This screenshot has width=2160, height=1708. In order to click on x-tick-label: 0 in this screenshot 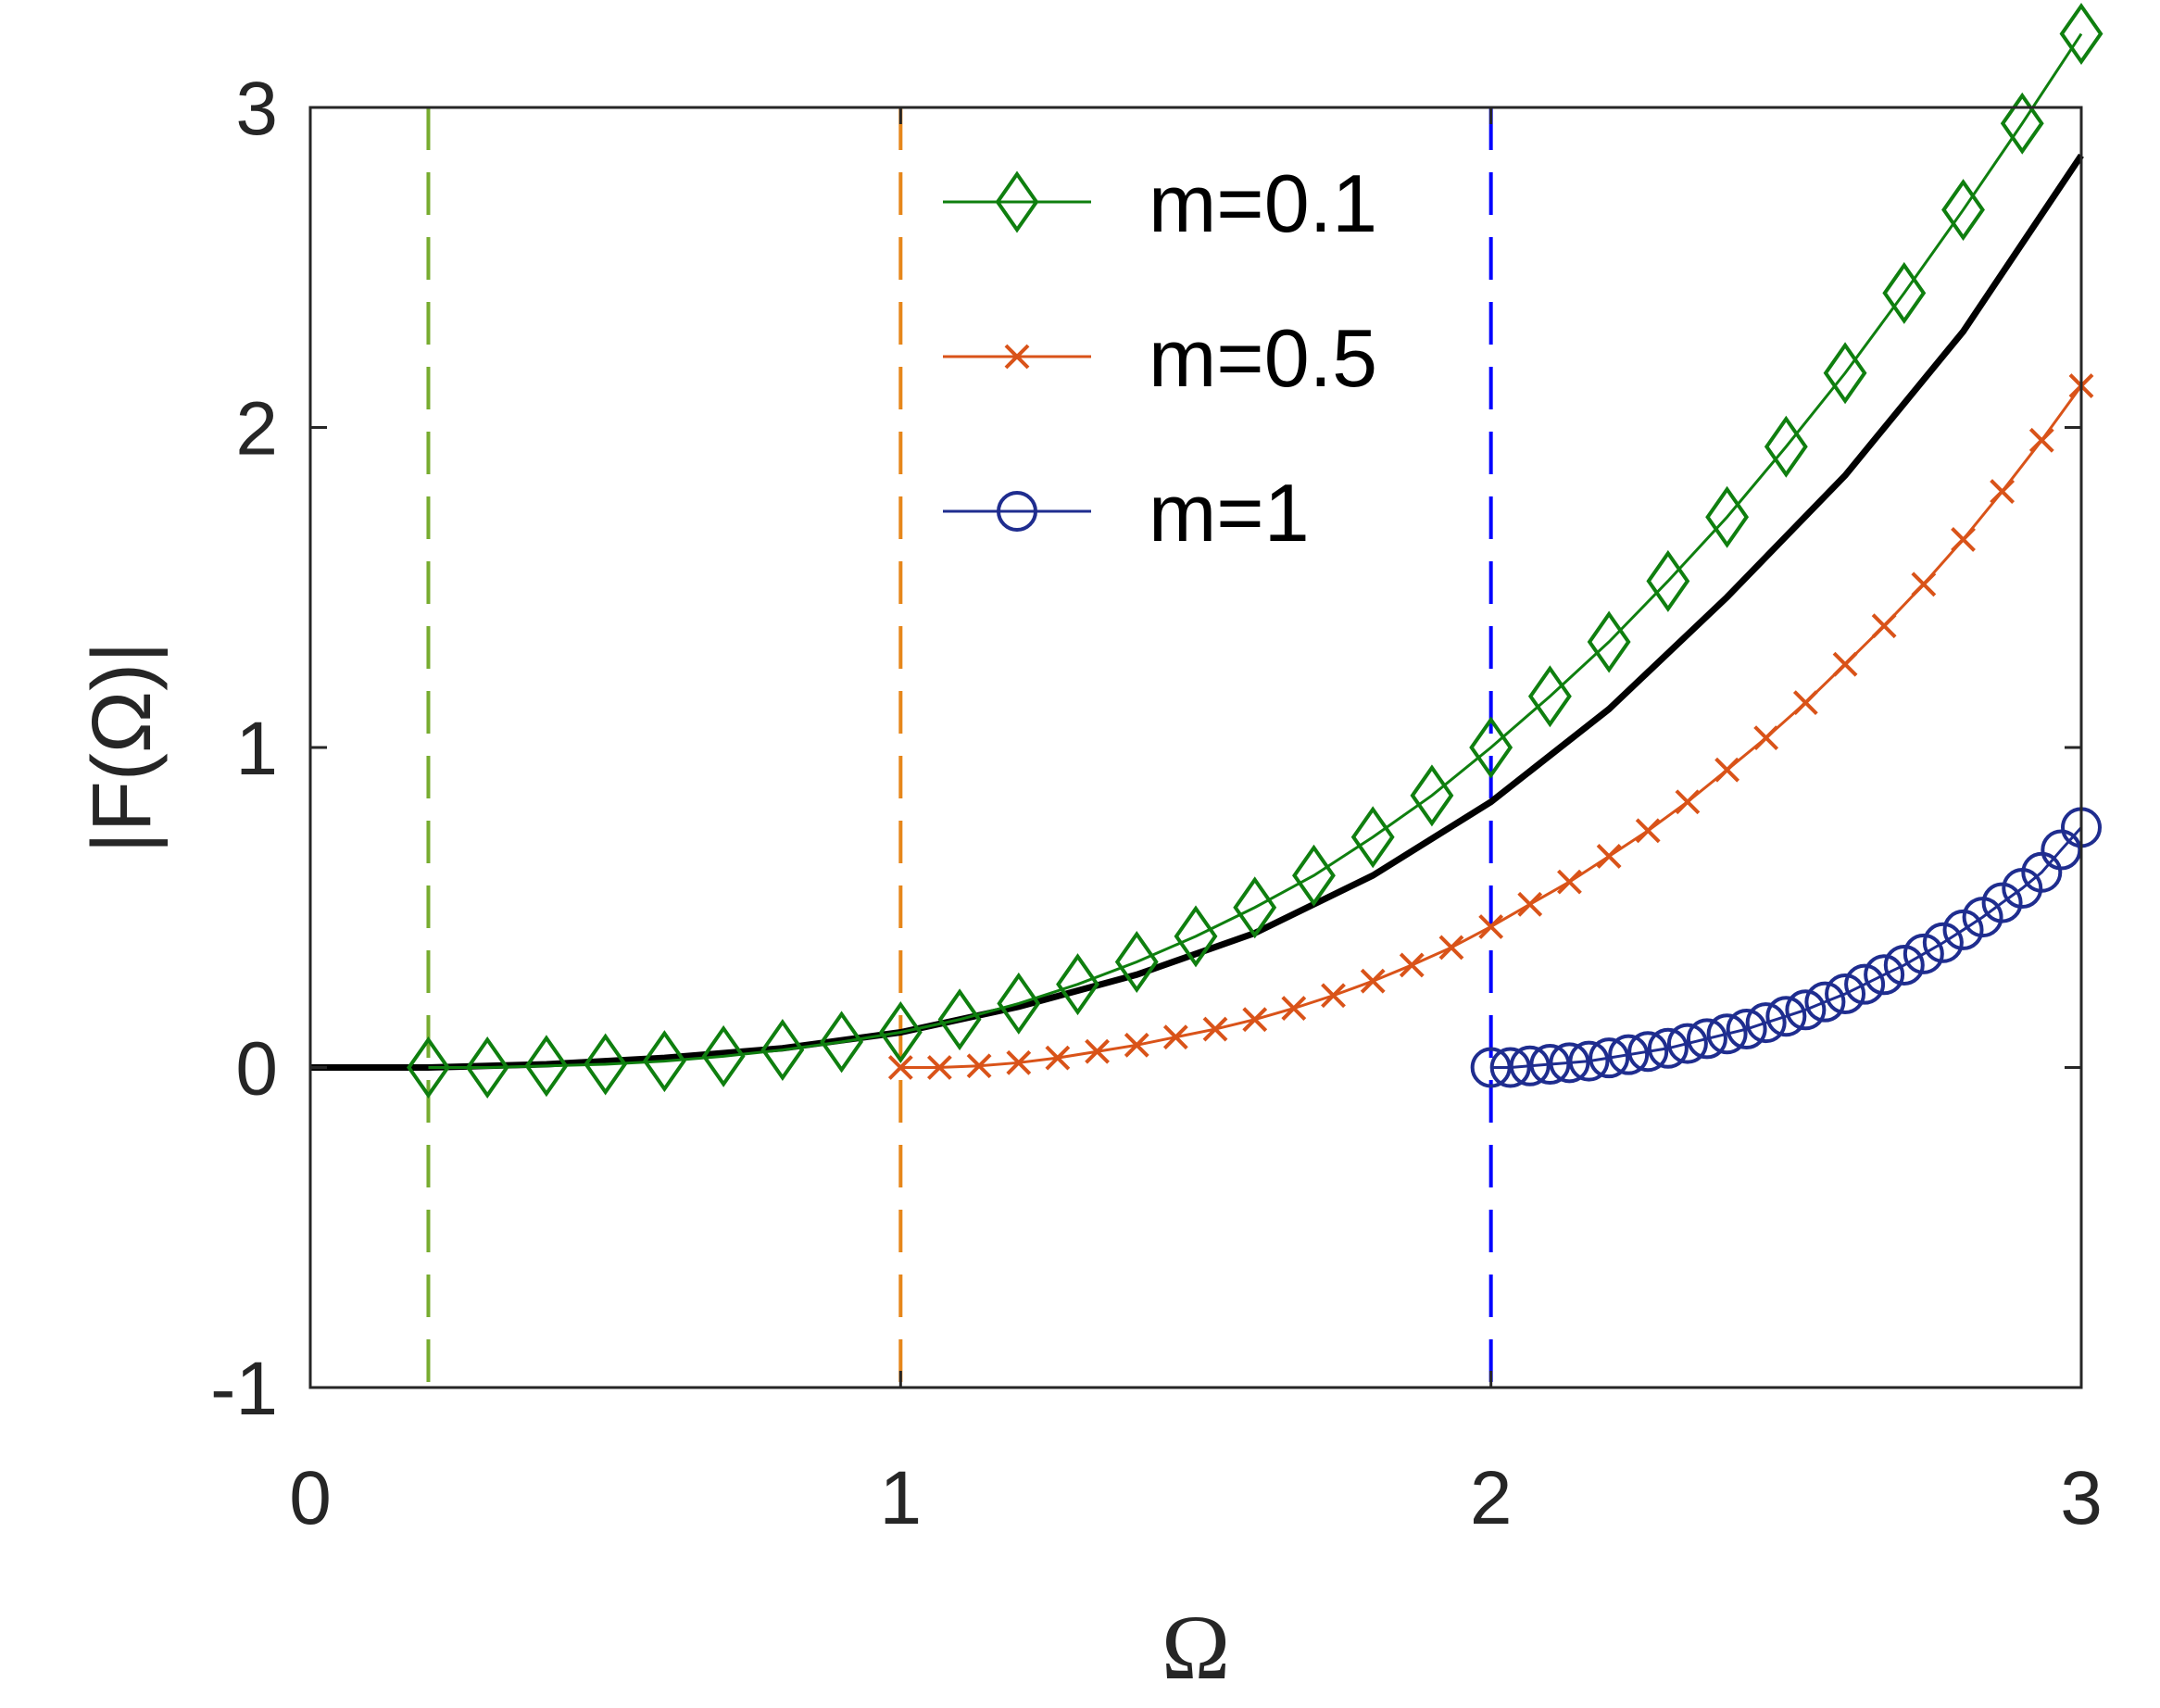, I will do `click(311, 1498)`.